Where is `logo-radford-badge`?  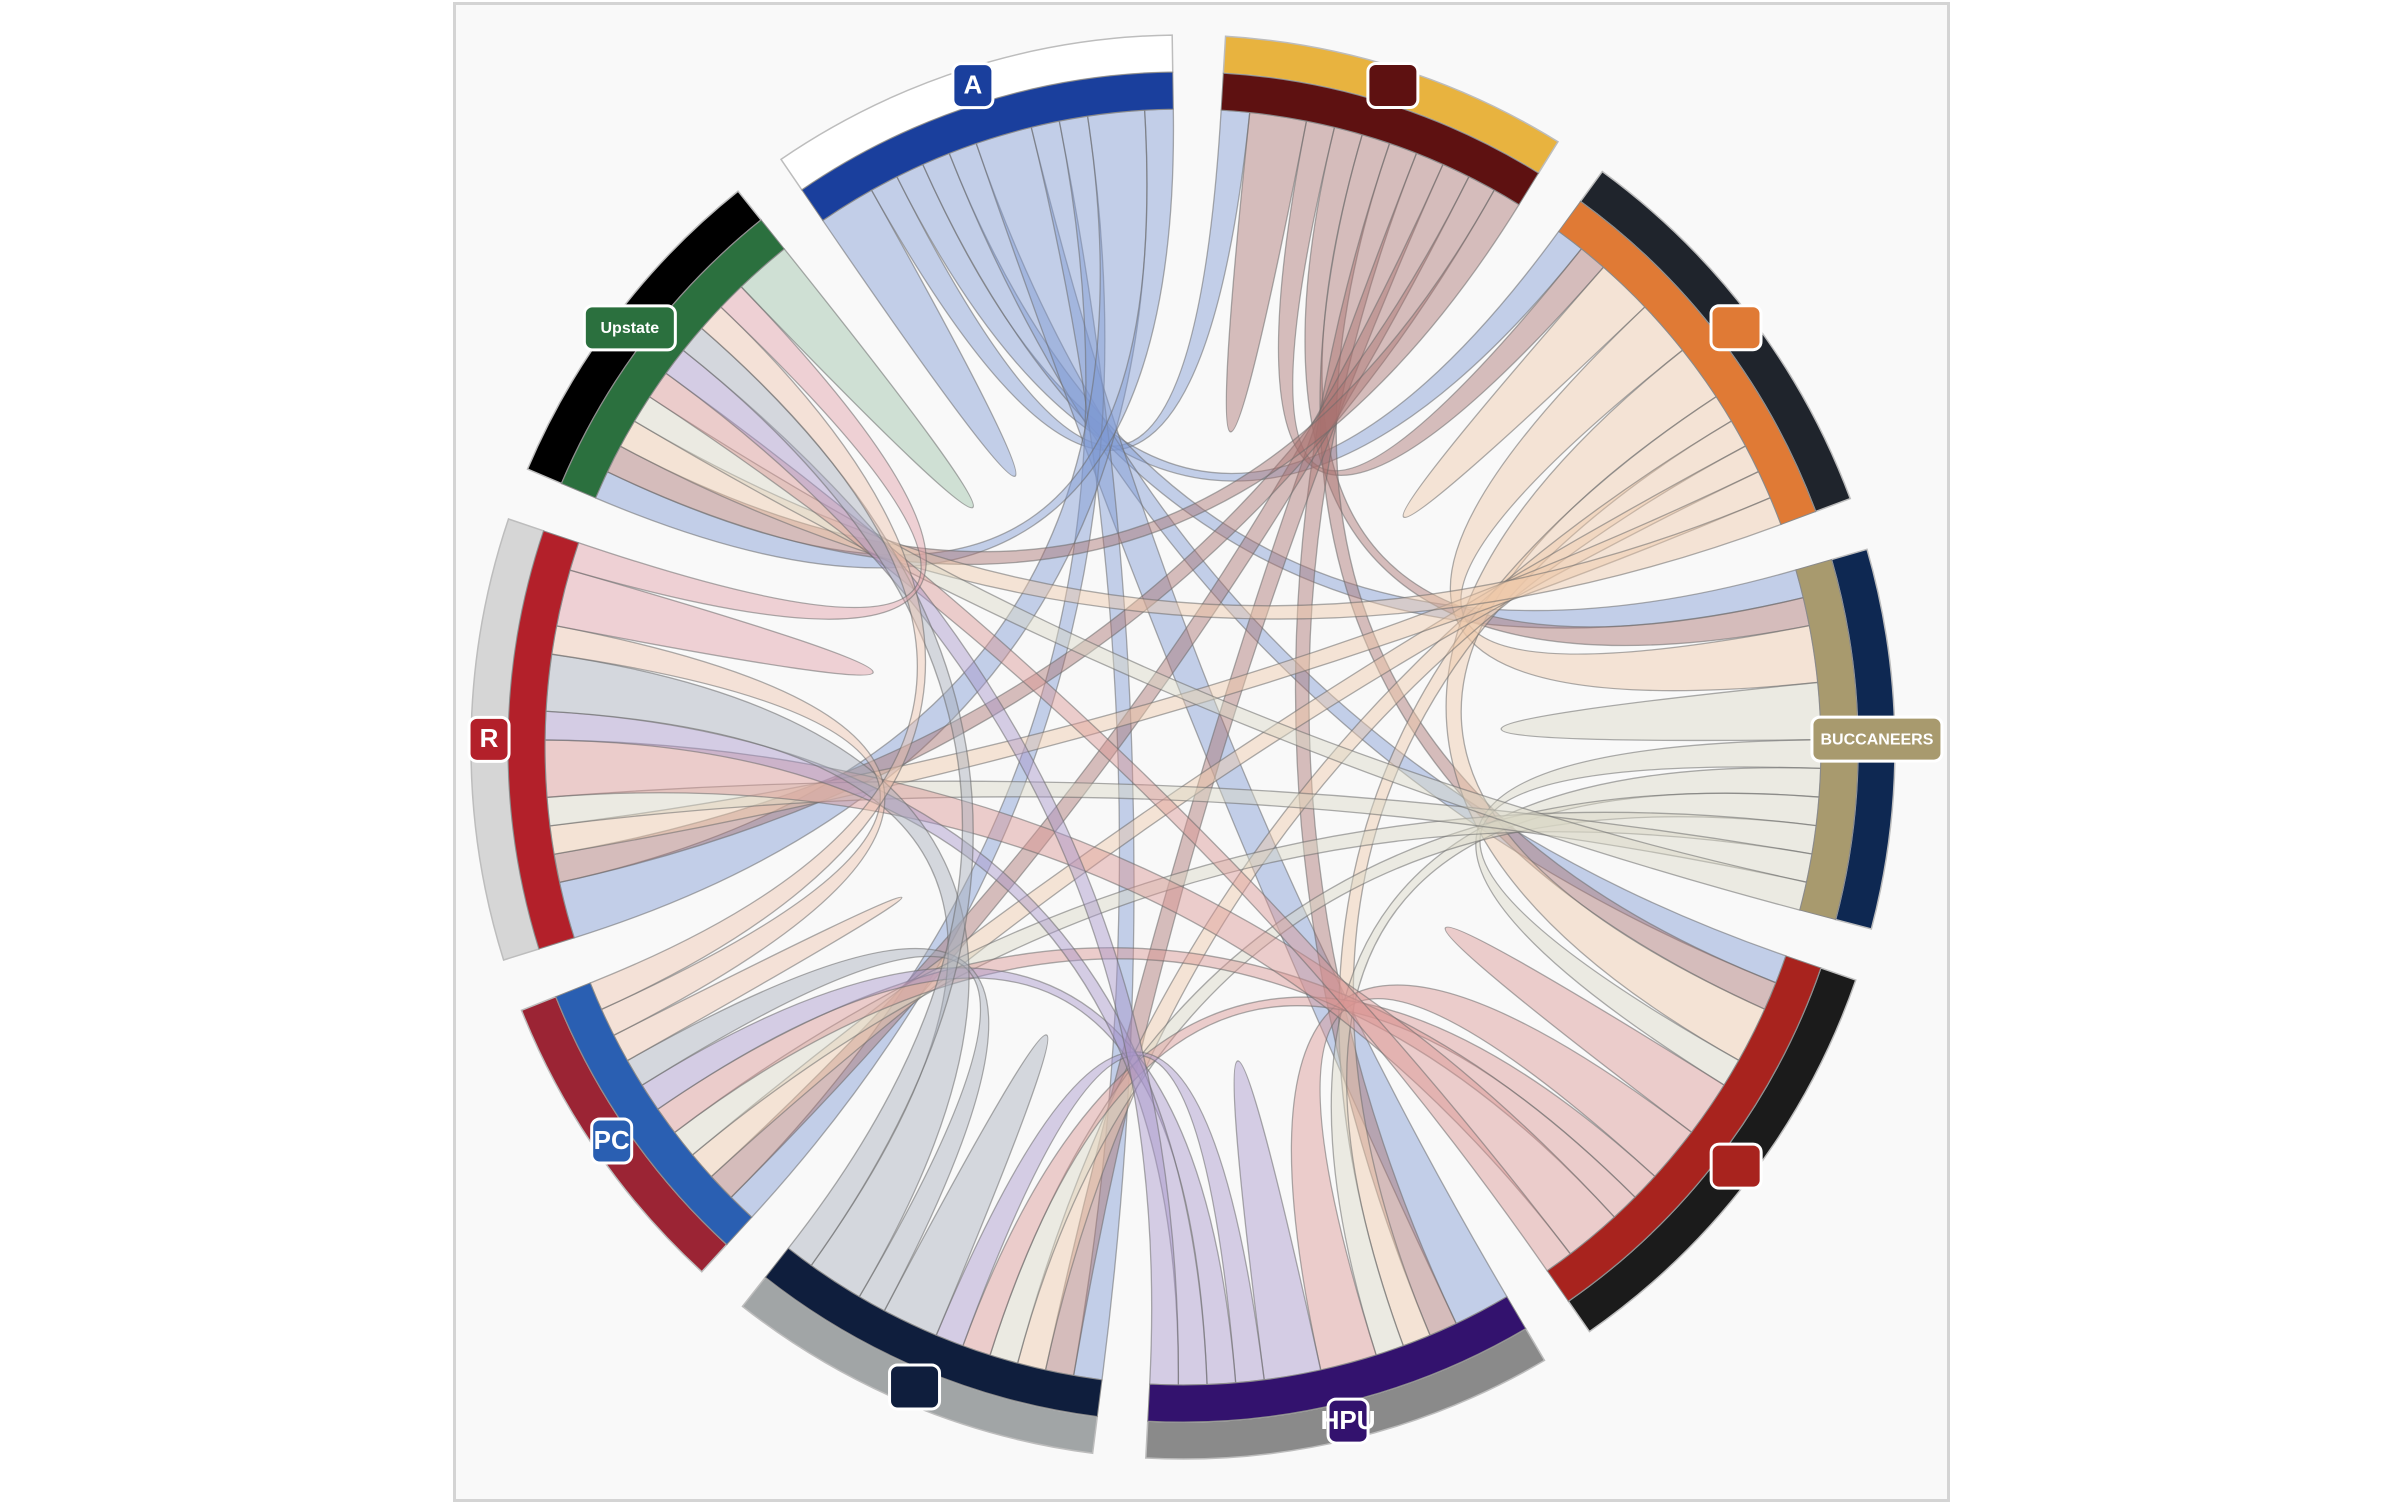 logo-radford-badge is located at coordinates (489, 739).